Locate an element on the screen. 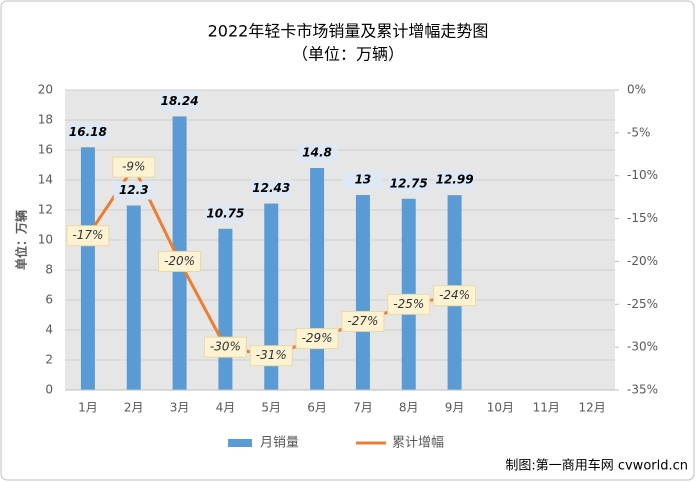  data-label: -27% is located at coordinates (362, 321).